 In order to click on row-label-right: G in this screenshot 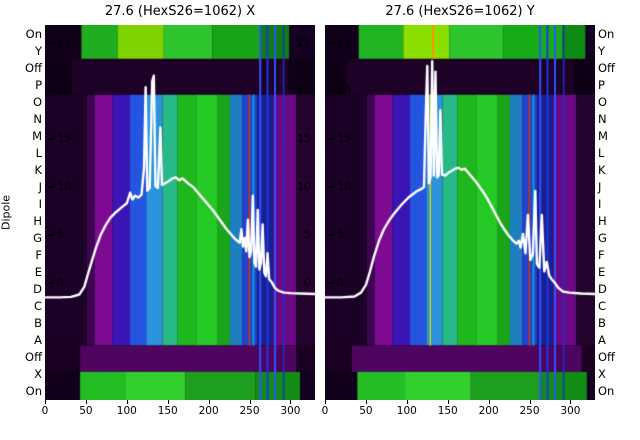, I will do `click(602, 238)`.